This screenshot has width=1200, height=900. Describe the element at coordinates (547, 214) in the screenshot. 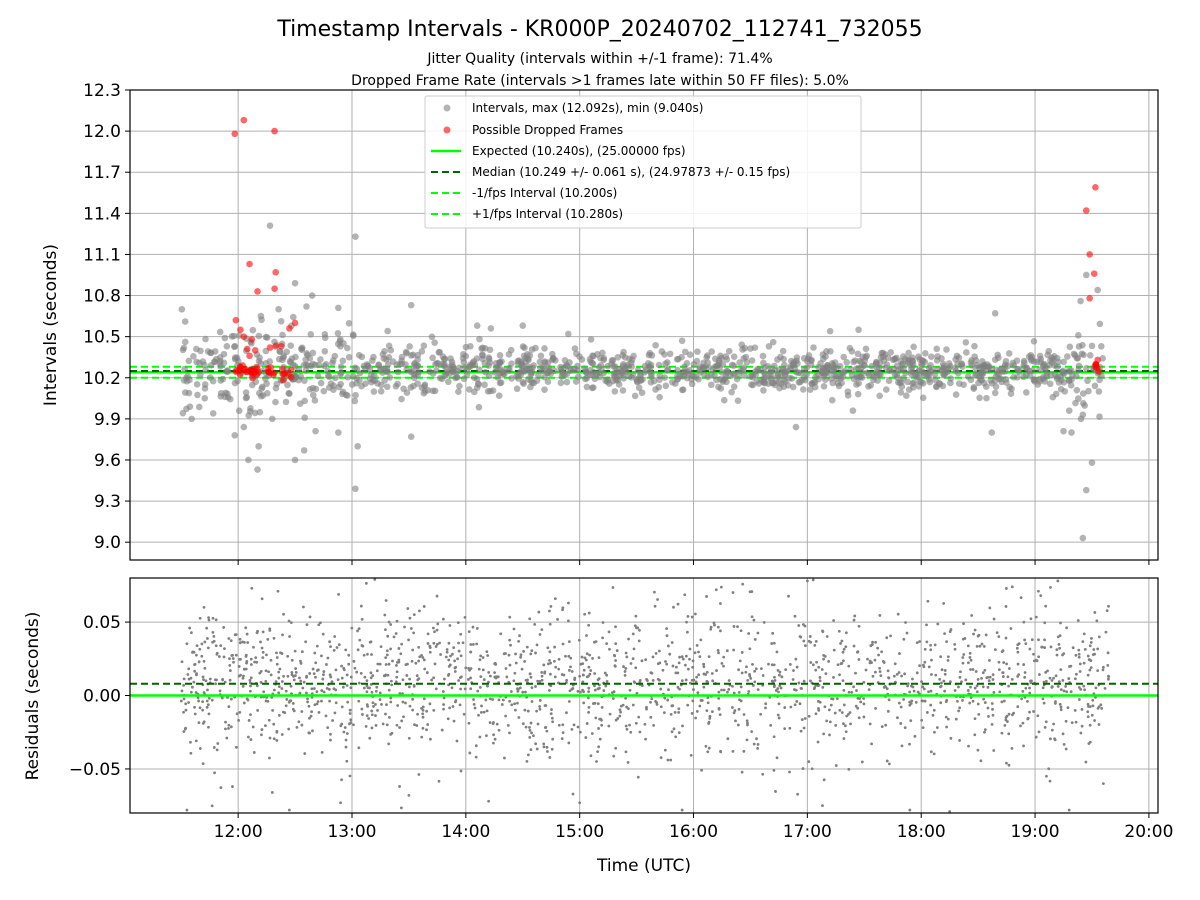

I see `legend-entry-plus-fps: +1/fps Interval (10.280s)` at that location.